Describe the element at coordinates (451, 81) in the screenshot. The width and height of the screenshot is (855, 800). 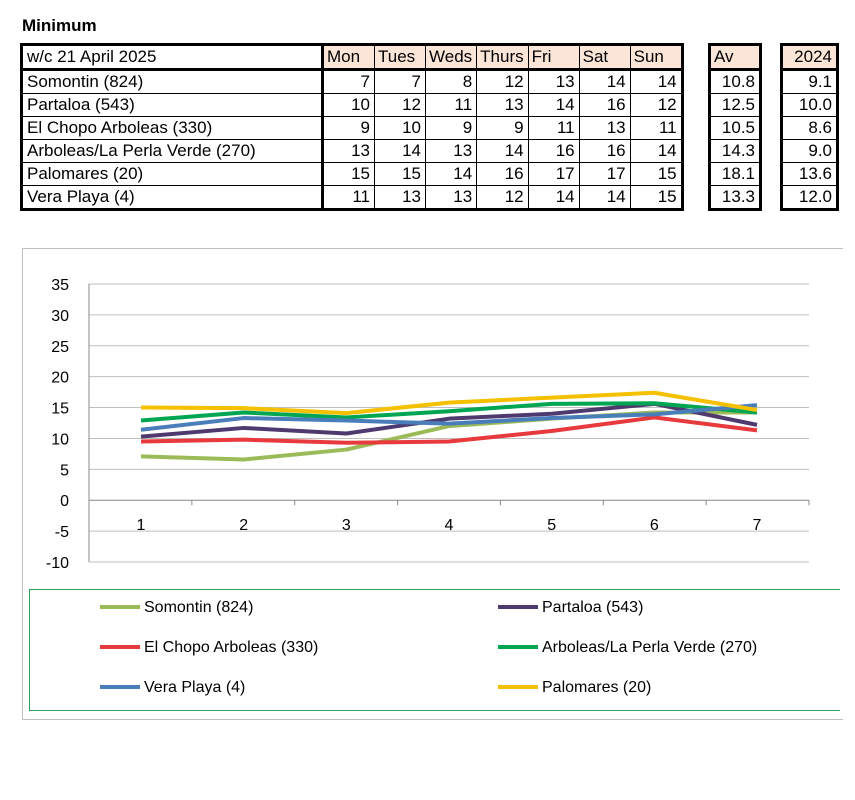
I see `temp-cell: 8` at that location.